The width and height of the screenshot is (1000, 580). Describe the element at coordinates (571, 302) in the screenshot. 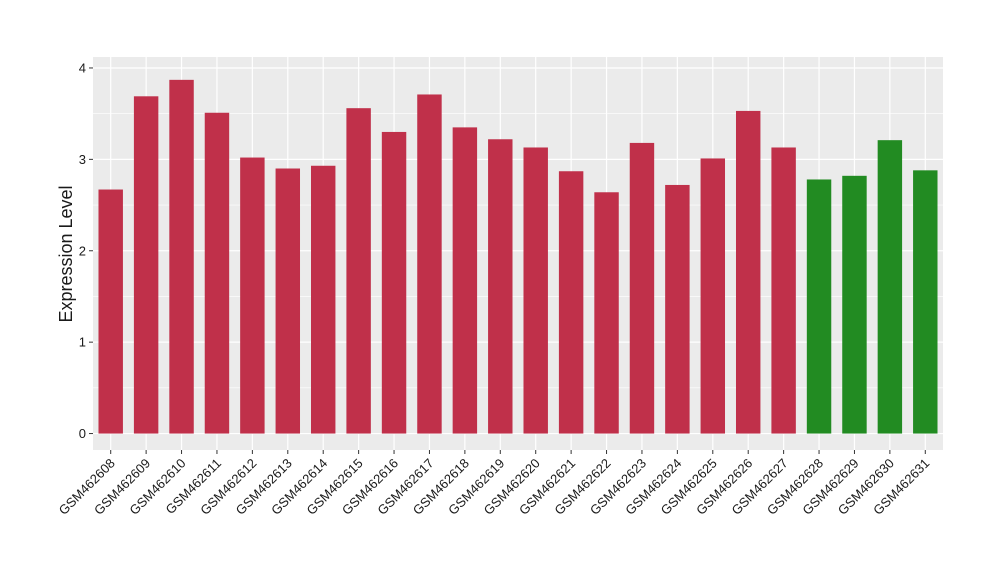

I see `bar-GSM462621` at that location.